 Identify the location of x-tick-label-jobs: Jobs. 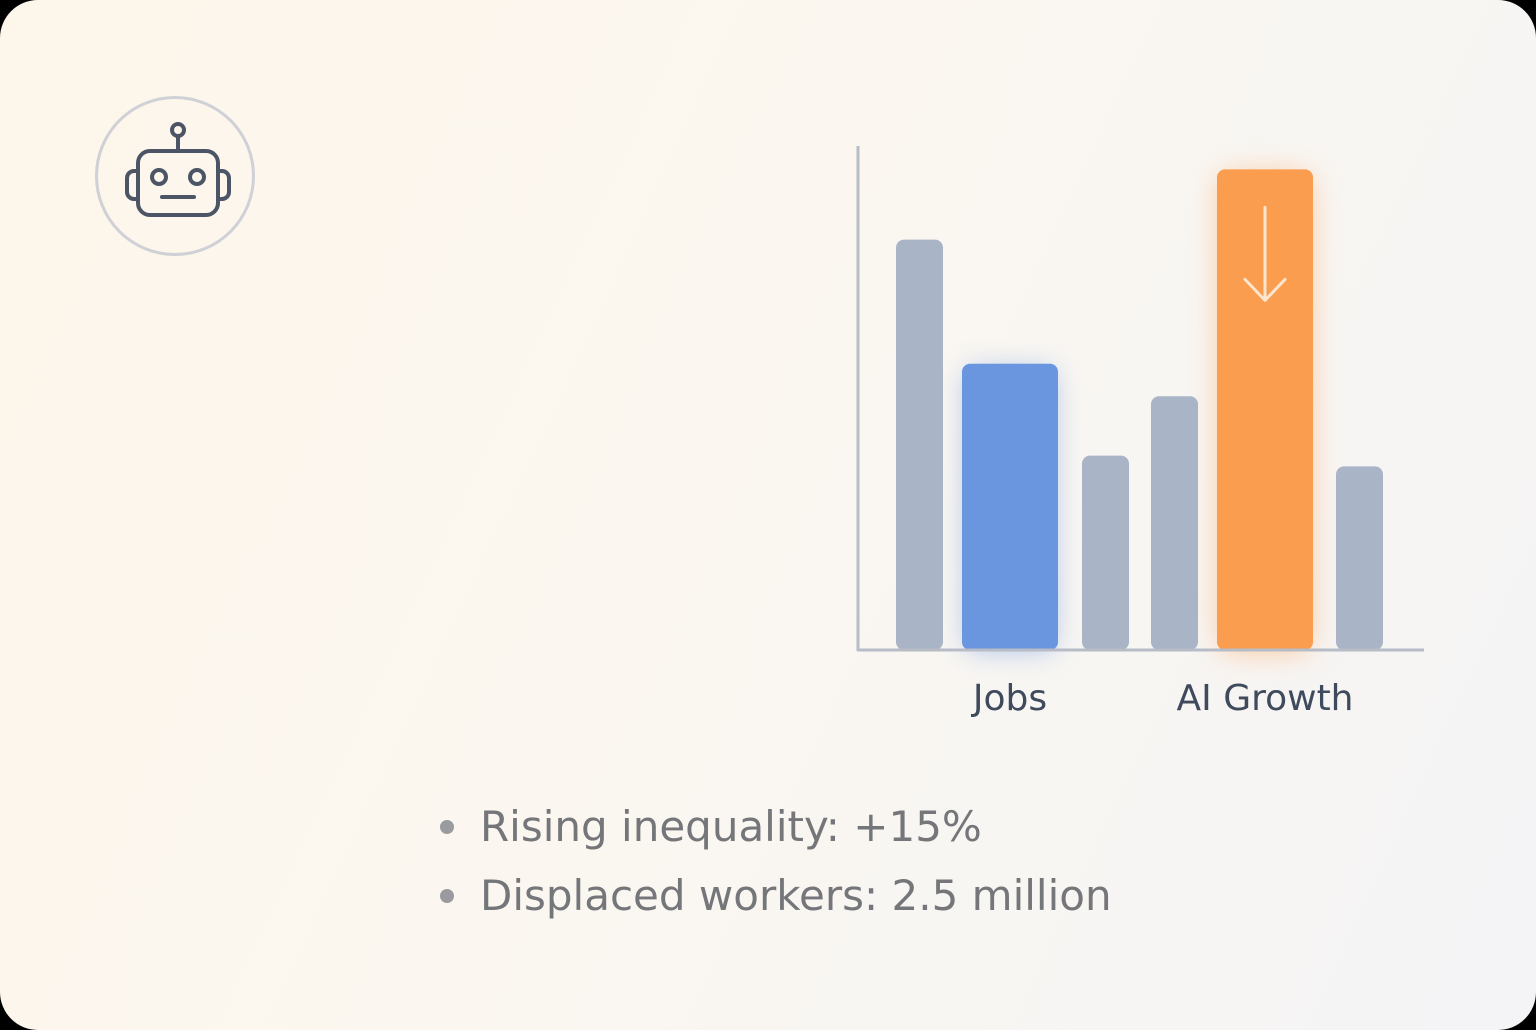
(1009, 698).